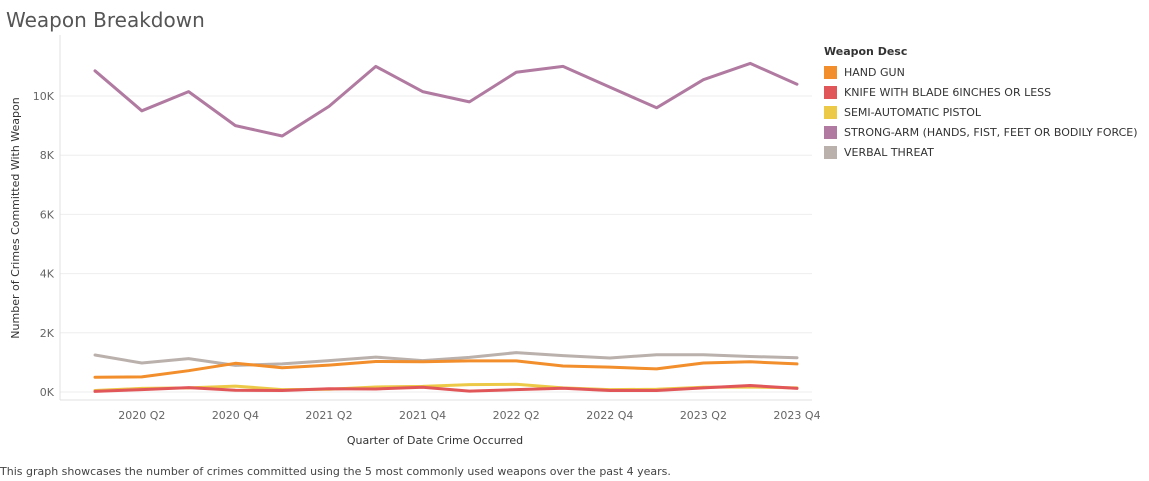  Describe the element at coordinates (44, 96) in the screenshot. I see `y-tick-label: 10K` at that location.